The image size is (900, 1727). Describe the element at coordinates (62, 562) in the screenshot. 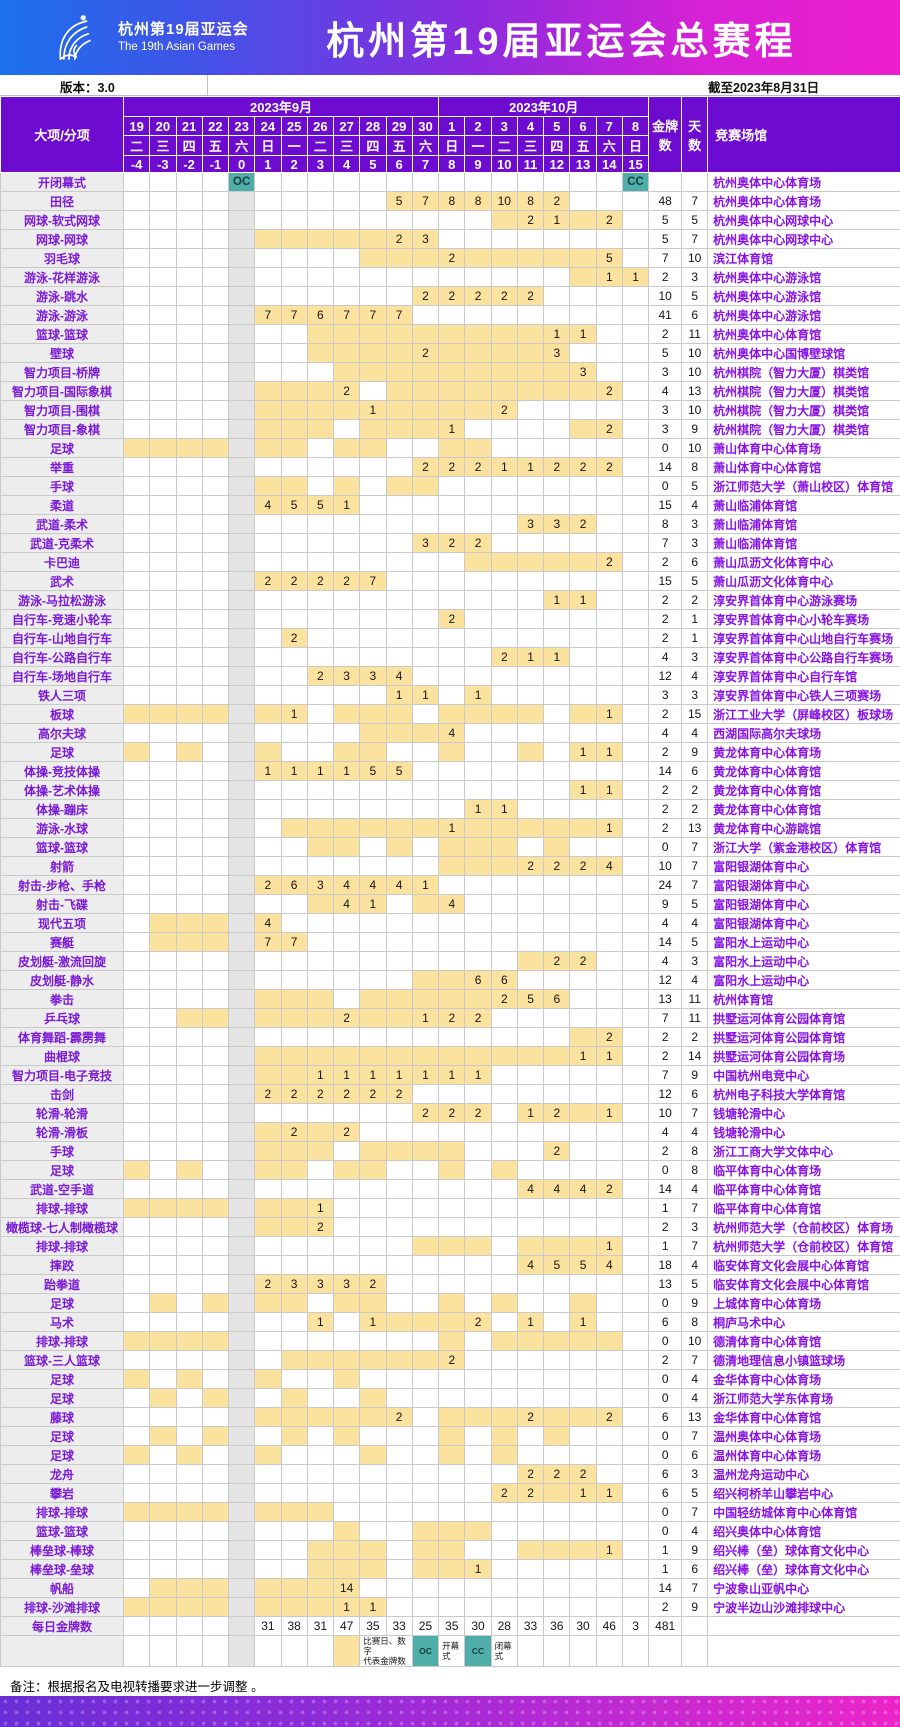

I see `sport-label: 卡巴迪` at that location.